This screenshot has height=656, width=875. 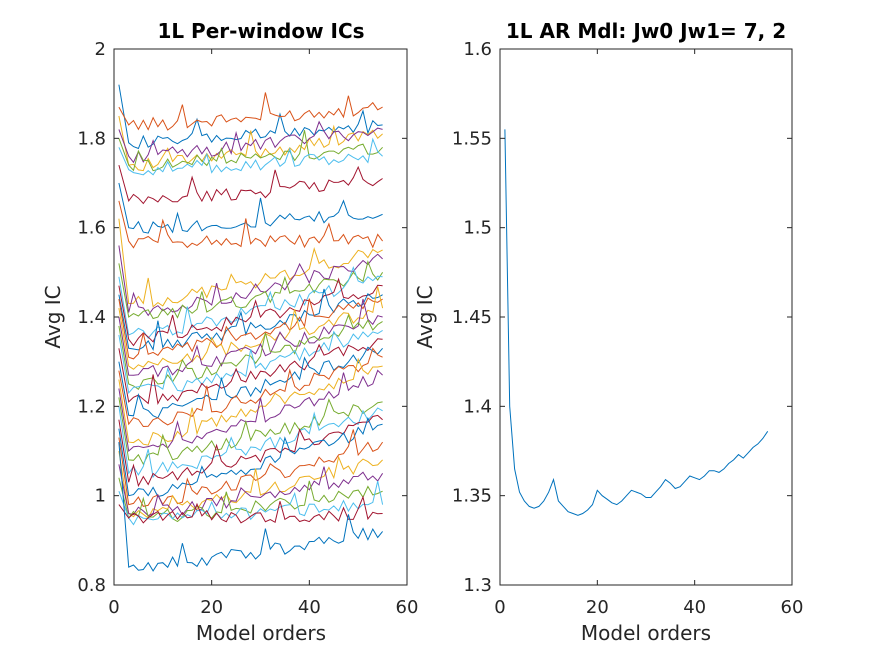 What do you see at coordinates (477, 585) in the screenshot?
I see `y-tick-label: 1.3` at bounding box center [477, 585].